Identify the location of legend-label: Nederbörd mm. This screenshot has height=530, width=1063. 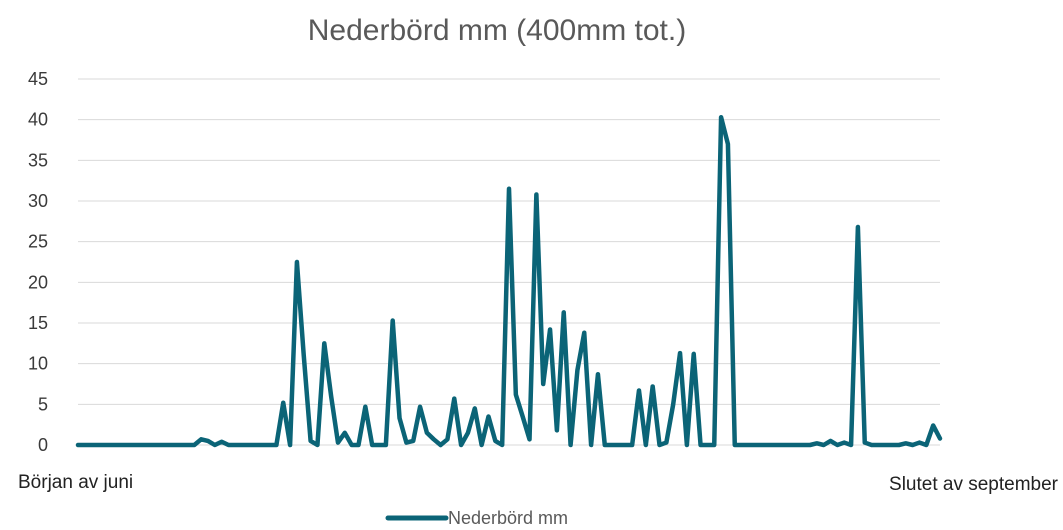
(508, 518).